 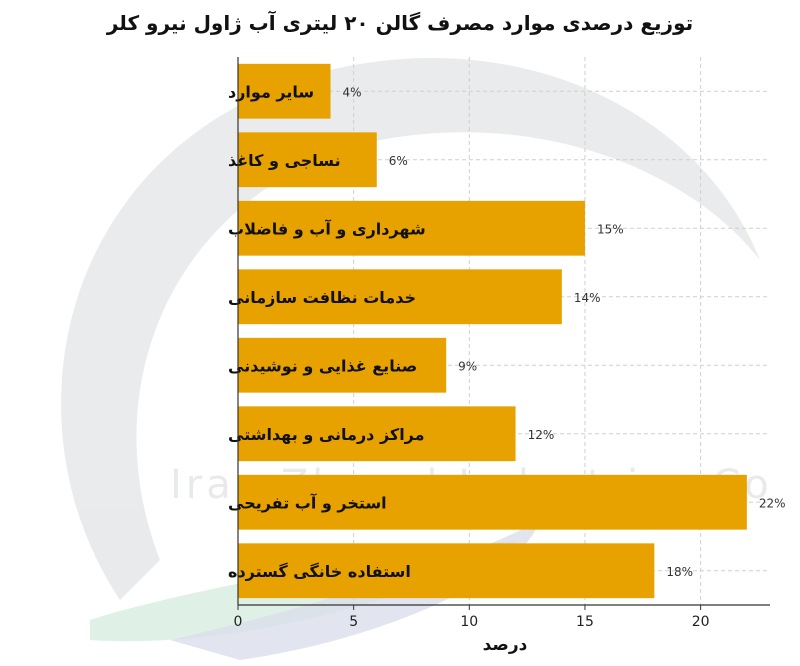 What do you see at coordinates (610, 229) in the screenshot?
I see `data-label: 15%` at bounding box center [610, 229].